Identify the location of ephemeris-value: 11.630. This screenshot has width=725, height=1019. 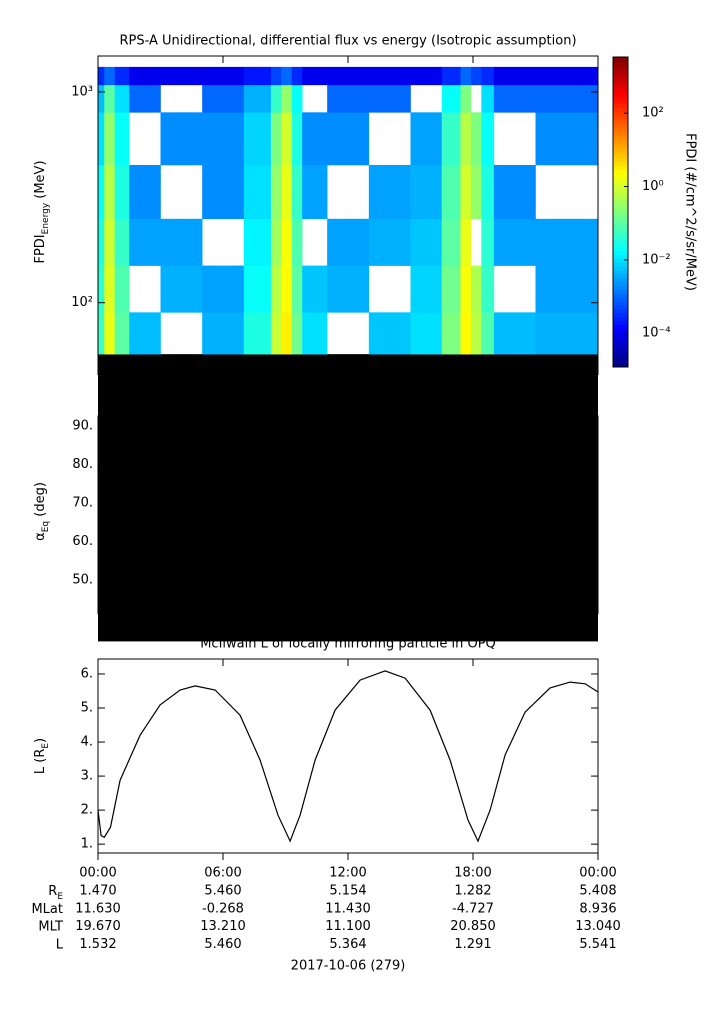
(98, 908).